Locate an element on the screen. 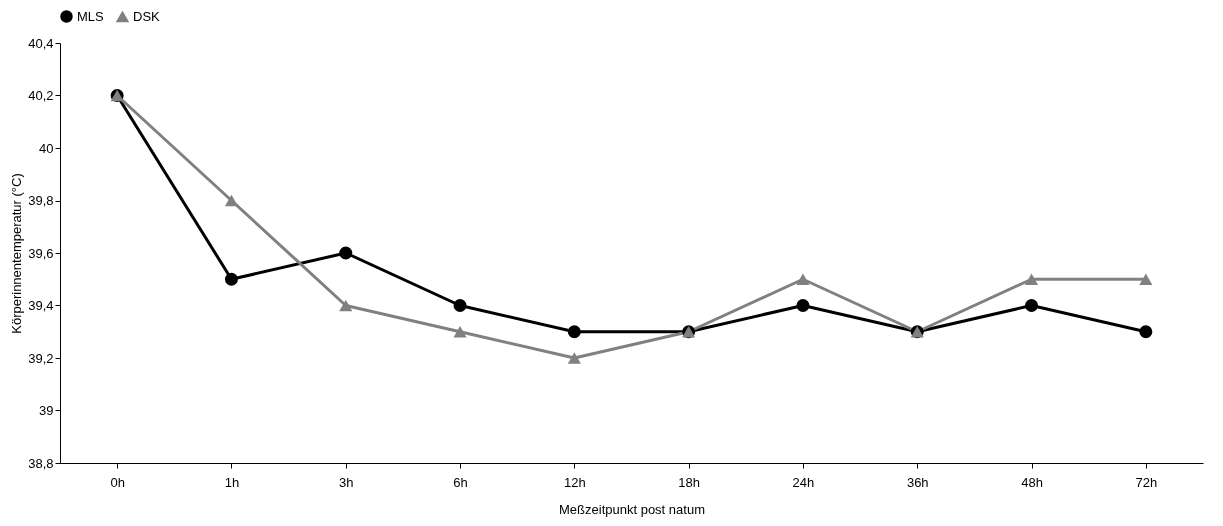 Image resolution: width=1223 pixels, height=526 pixels. y-tick-label: 39,4 is located at coordinates (41, 305).